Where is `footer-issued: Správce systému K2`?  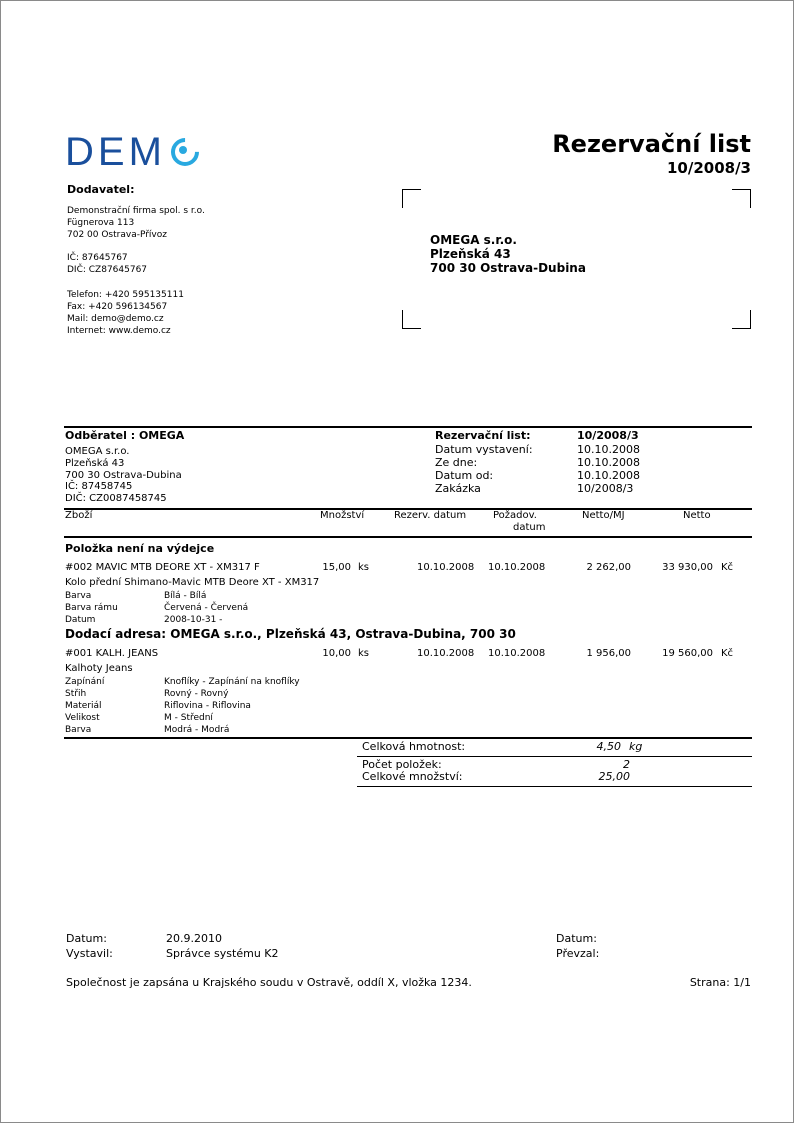
footer-issued: Správce systému K2 is located at coordinates (222, 953).